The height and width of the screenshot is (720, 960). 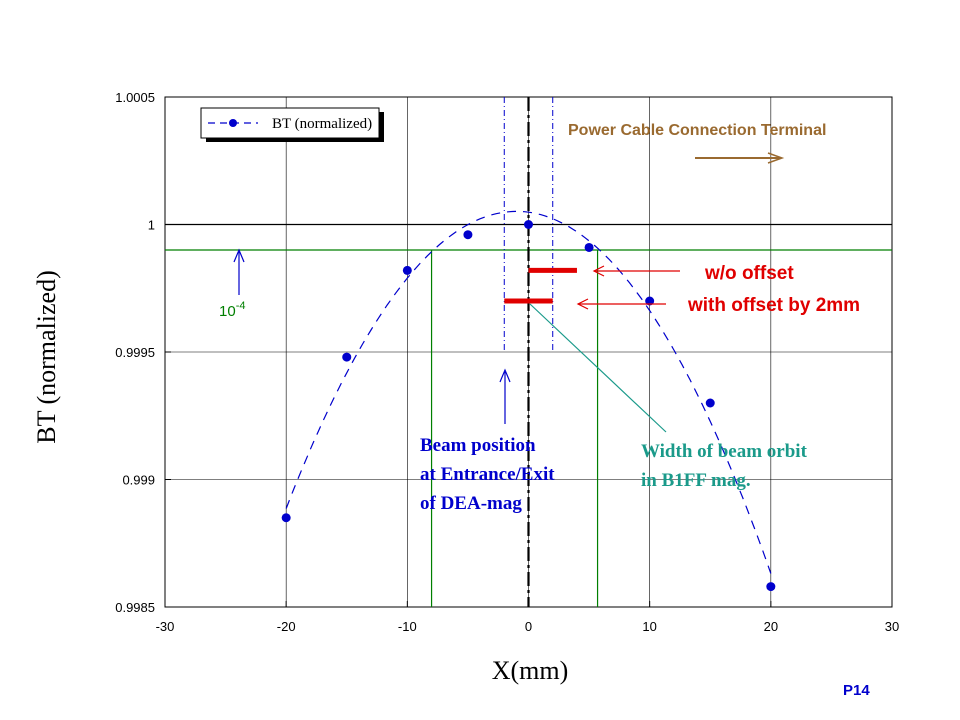 I want to click on y-tick-label: 1.0005, so click(x=135, y=97).